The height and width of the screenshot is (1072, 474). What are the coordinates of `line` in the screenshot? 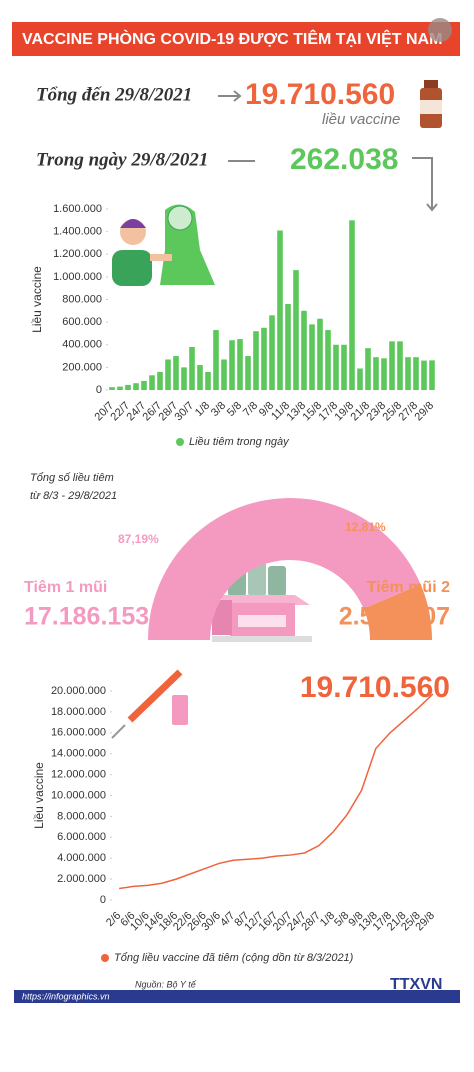 It's located at (276, 791).